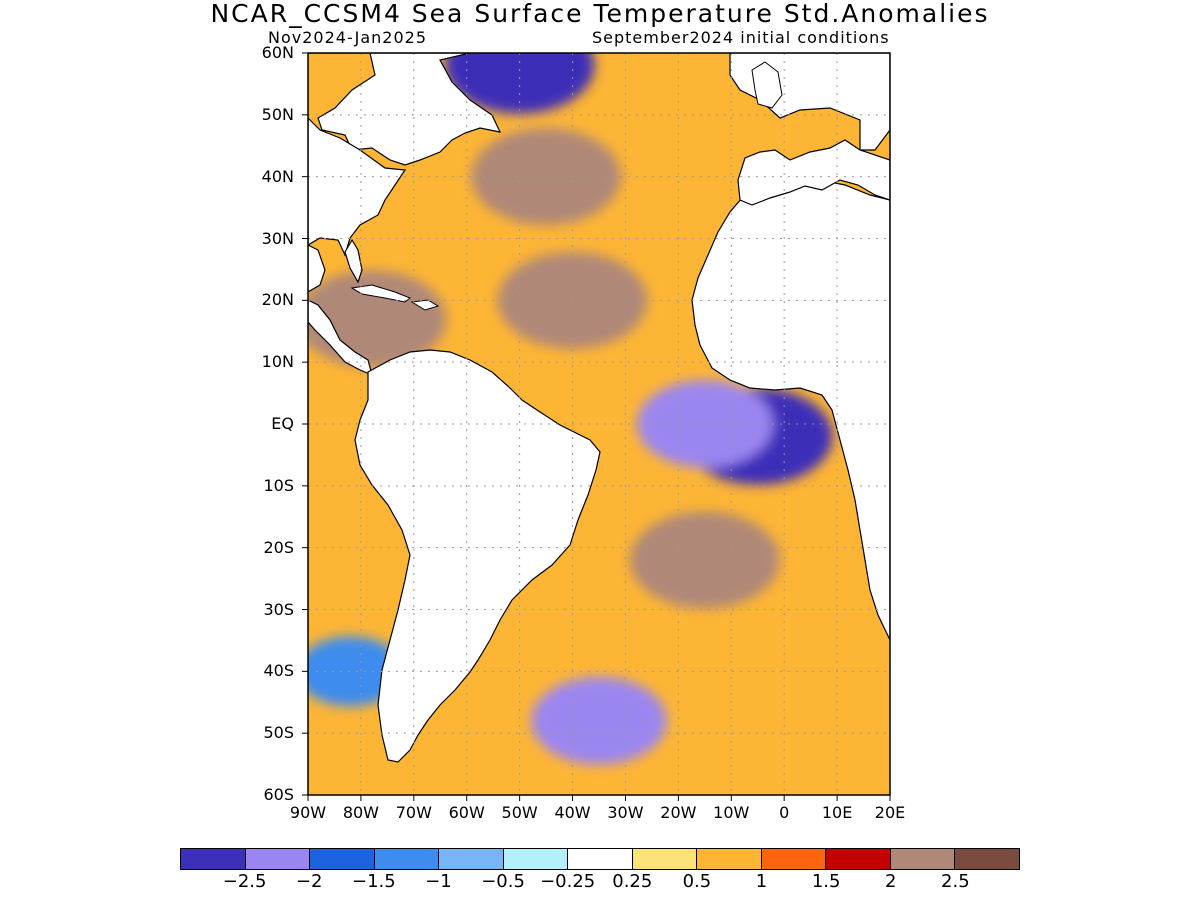 Image resolution: width=1200 pixels, height=900 pixels. I want to click on colorbar-label: 2, so click(891, 881).